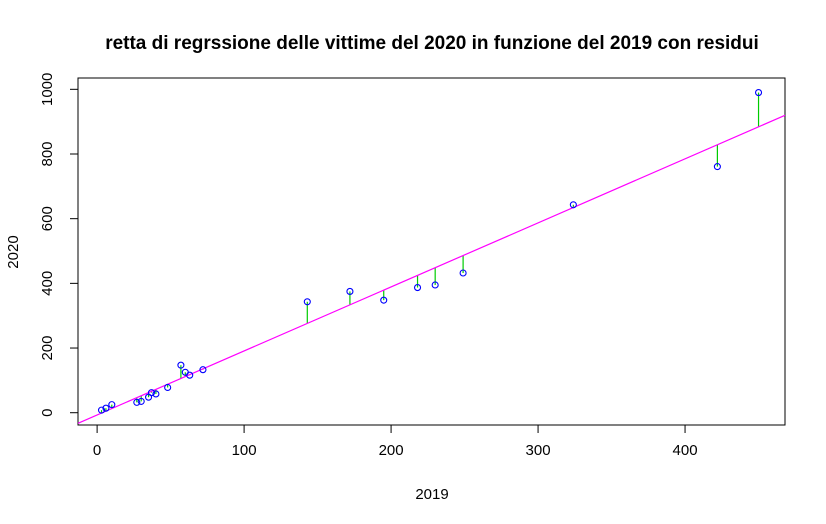 The image size is (826, 524). Describe the element at coordinates (391, 450) in the screenshot. I see `x-tick-label: 200` at that location.